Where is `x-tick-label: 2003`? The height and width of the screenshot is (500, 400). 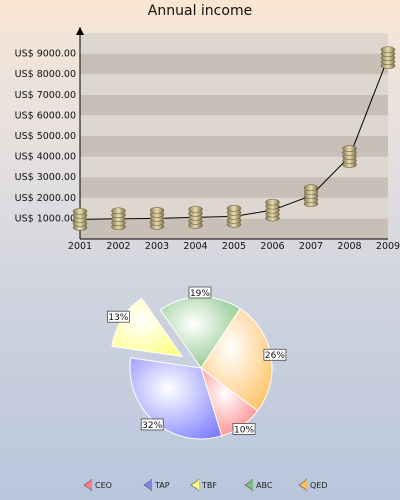 x-tick-label: 2003 is located at coordinates (157, 246).